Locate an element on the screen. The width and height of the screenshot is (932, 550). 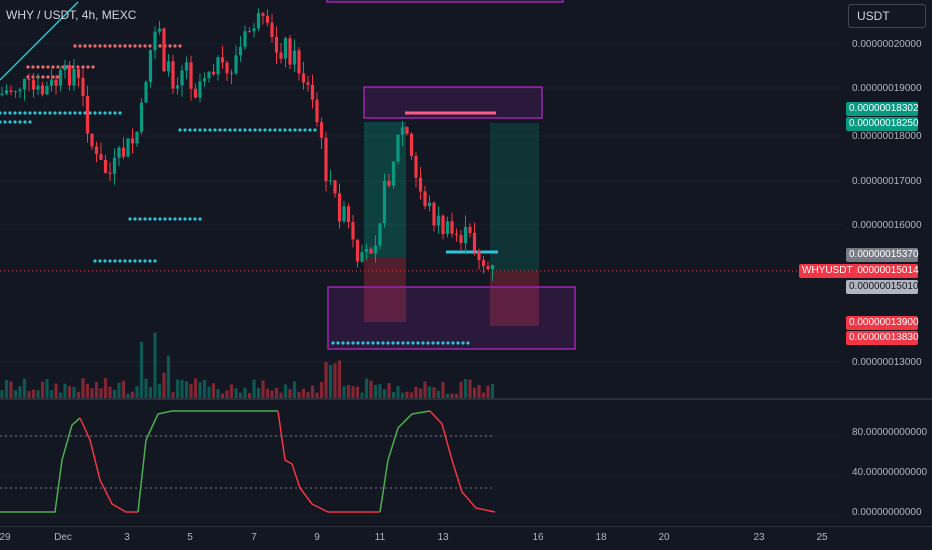
pane-divider is located at coordinates (466, 399).